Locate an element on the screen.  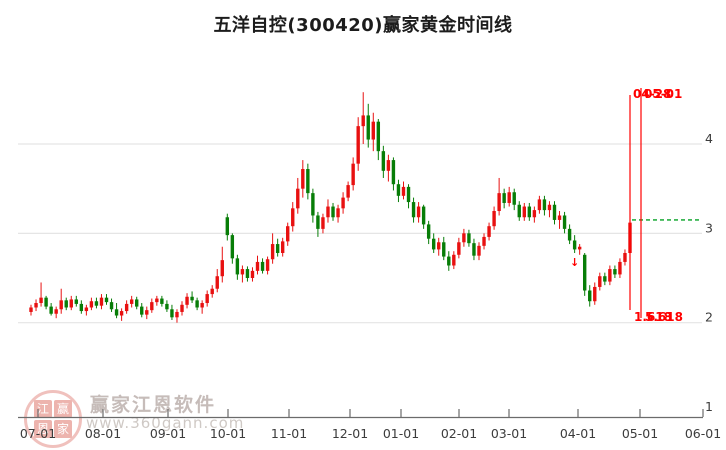
seal-character-grid: 江 赢 恩 家 is located at coordinates (53, 419).